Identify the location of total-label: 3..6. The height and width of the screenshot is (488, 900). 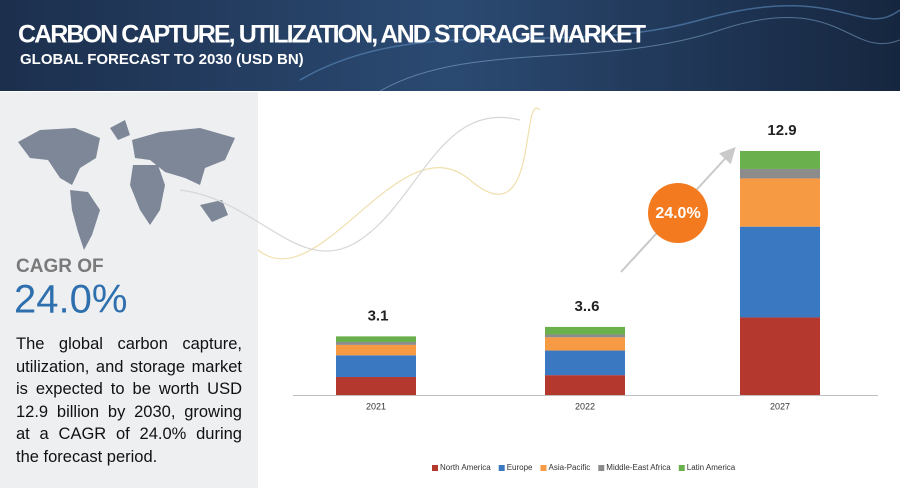
(586, 306).